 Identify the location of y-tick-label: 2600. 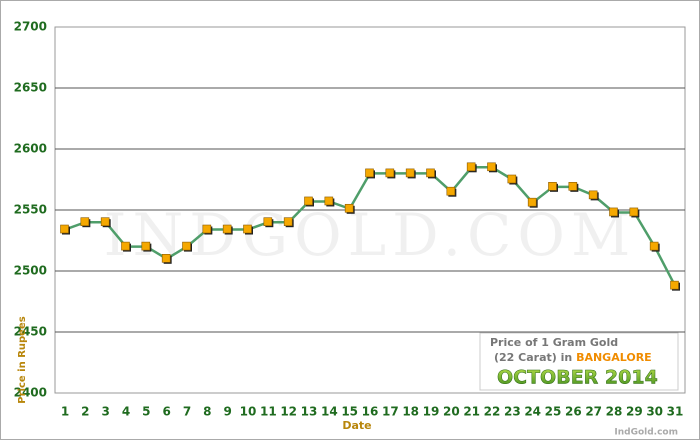
(30, 149).